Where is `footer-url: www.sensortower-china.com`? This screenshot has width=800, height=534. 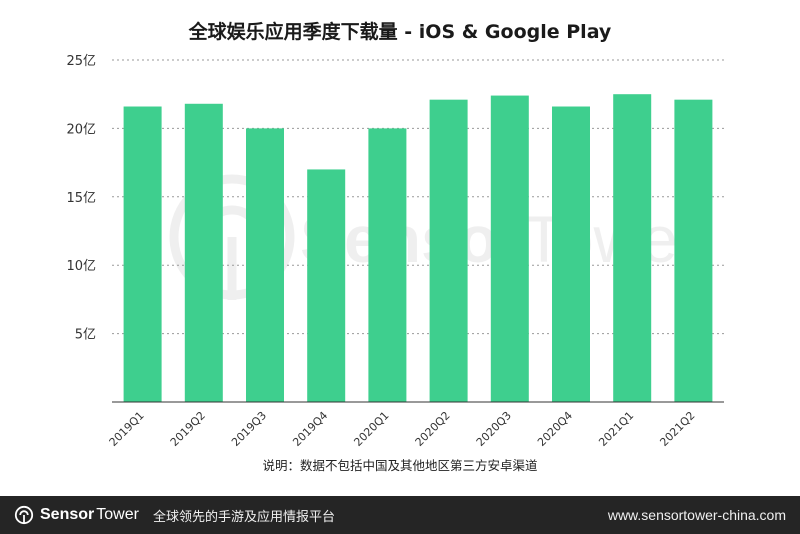
footer-url: www.sensortower-china.com is located at coordinates (696, 515).